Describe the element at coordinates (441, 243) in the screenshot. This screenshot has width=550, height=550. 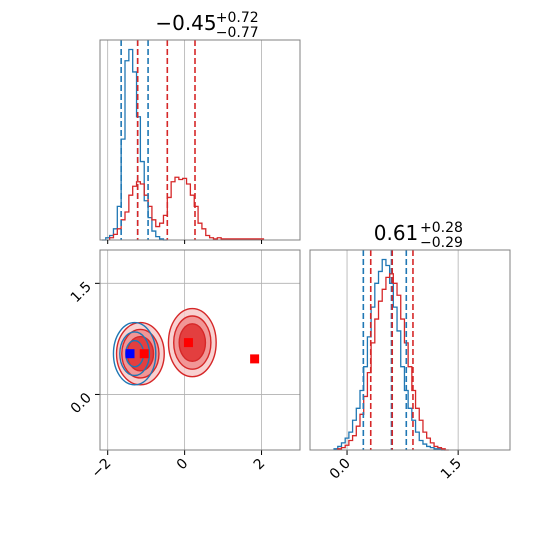
I see `title-lower: −0.29` at that location.